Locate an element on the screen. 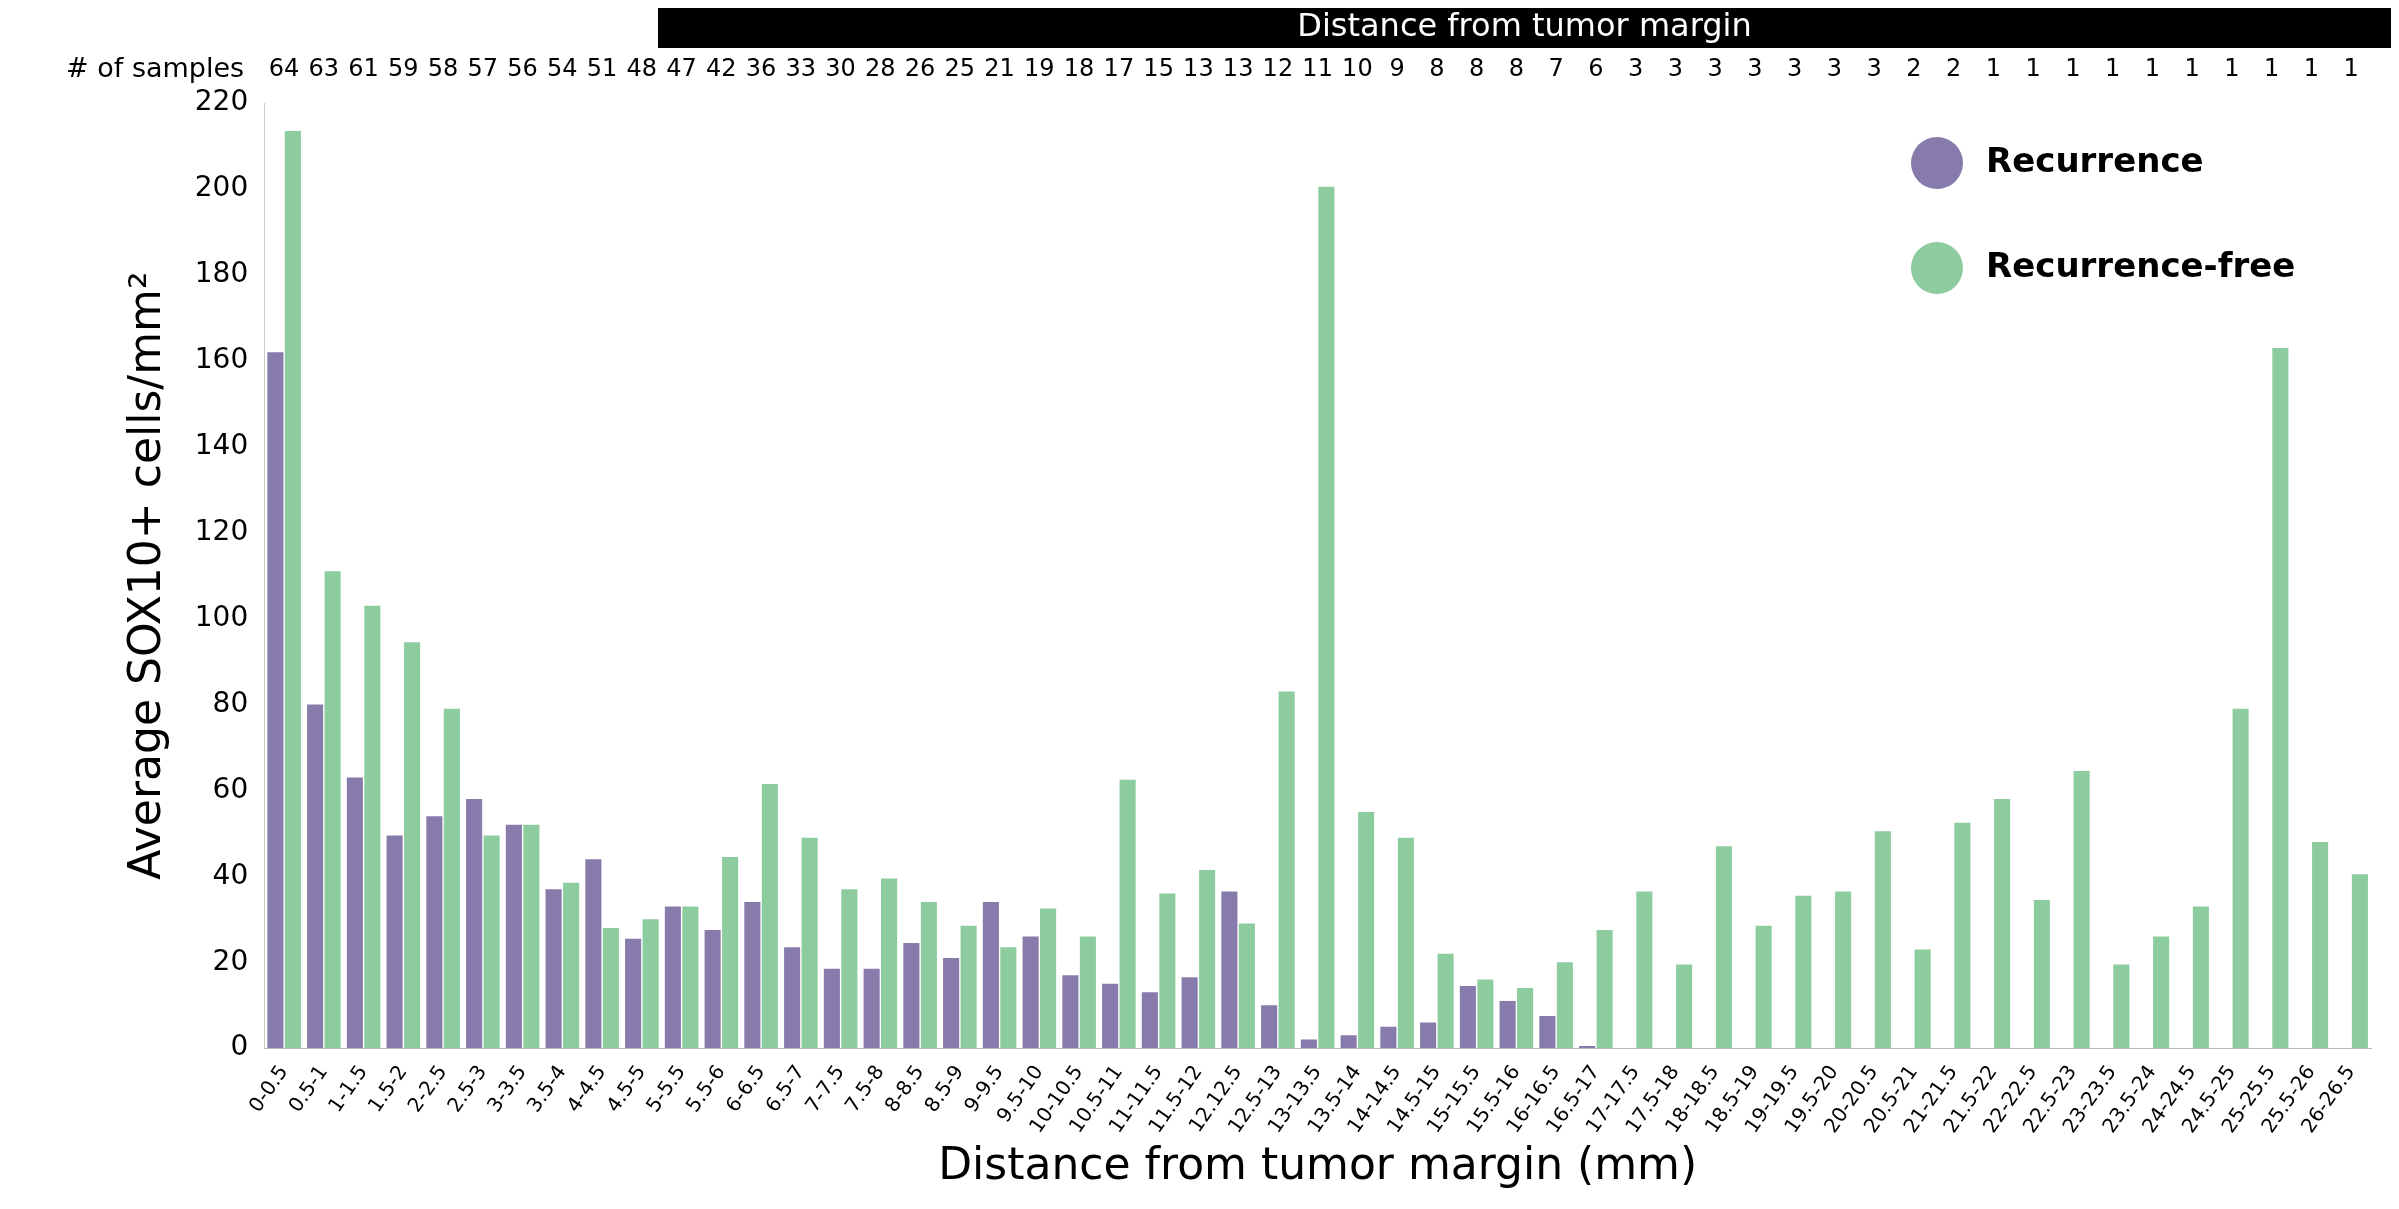 Image resolution: width=2399 pixels, height=1209 pixels. text: 12 is located at coordinates (1278, 68).